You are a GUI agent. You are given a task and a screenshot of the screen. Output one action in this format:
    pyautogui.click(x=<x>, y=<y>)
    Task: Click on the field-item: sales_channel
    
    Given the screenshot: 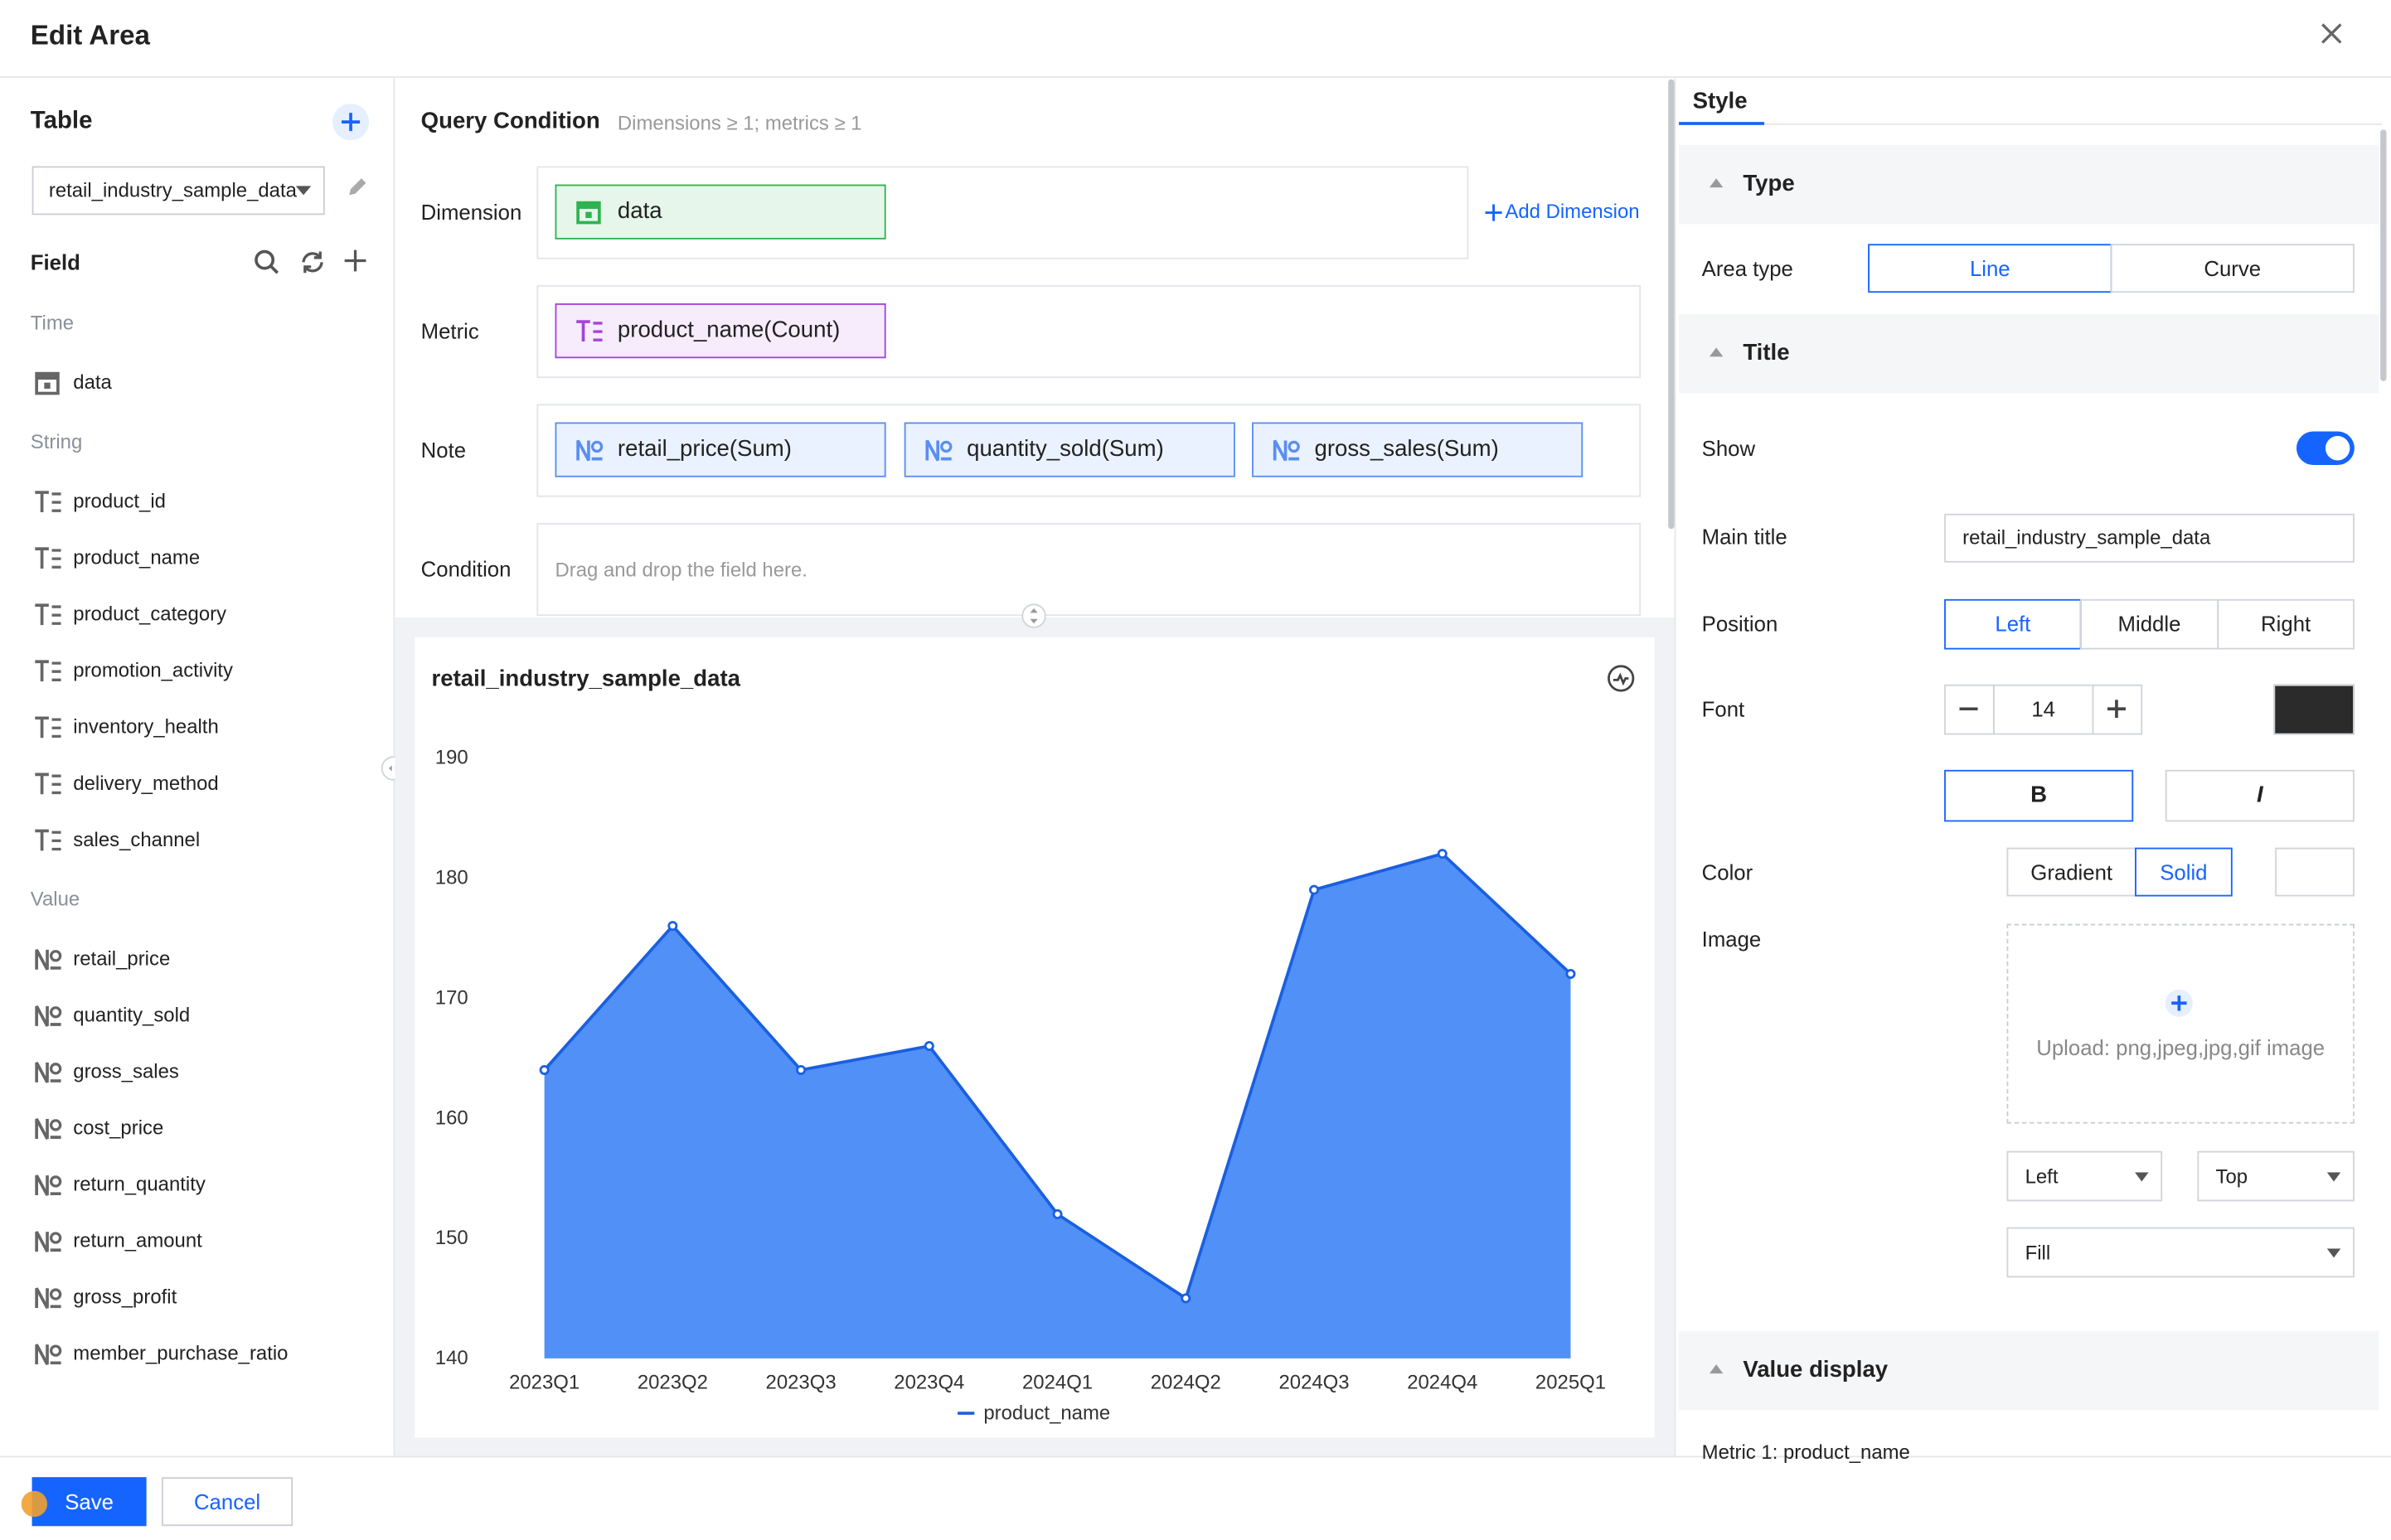 What is the action you would take?
    pyautogui.click(x=137, y=839)
    